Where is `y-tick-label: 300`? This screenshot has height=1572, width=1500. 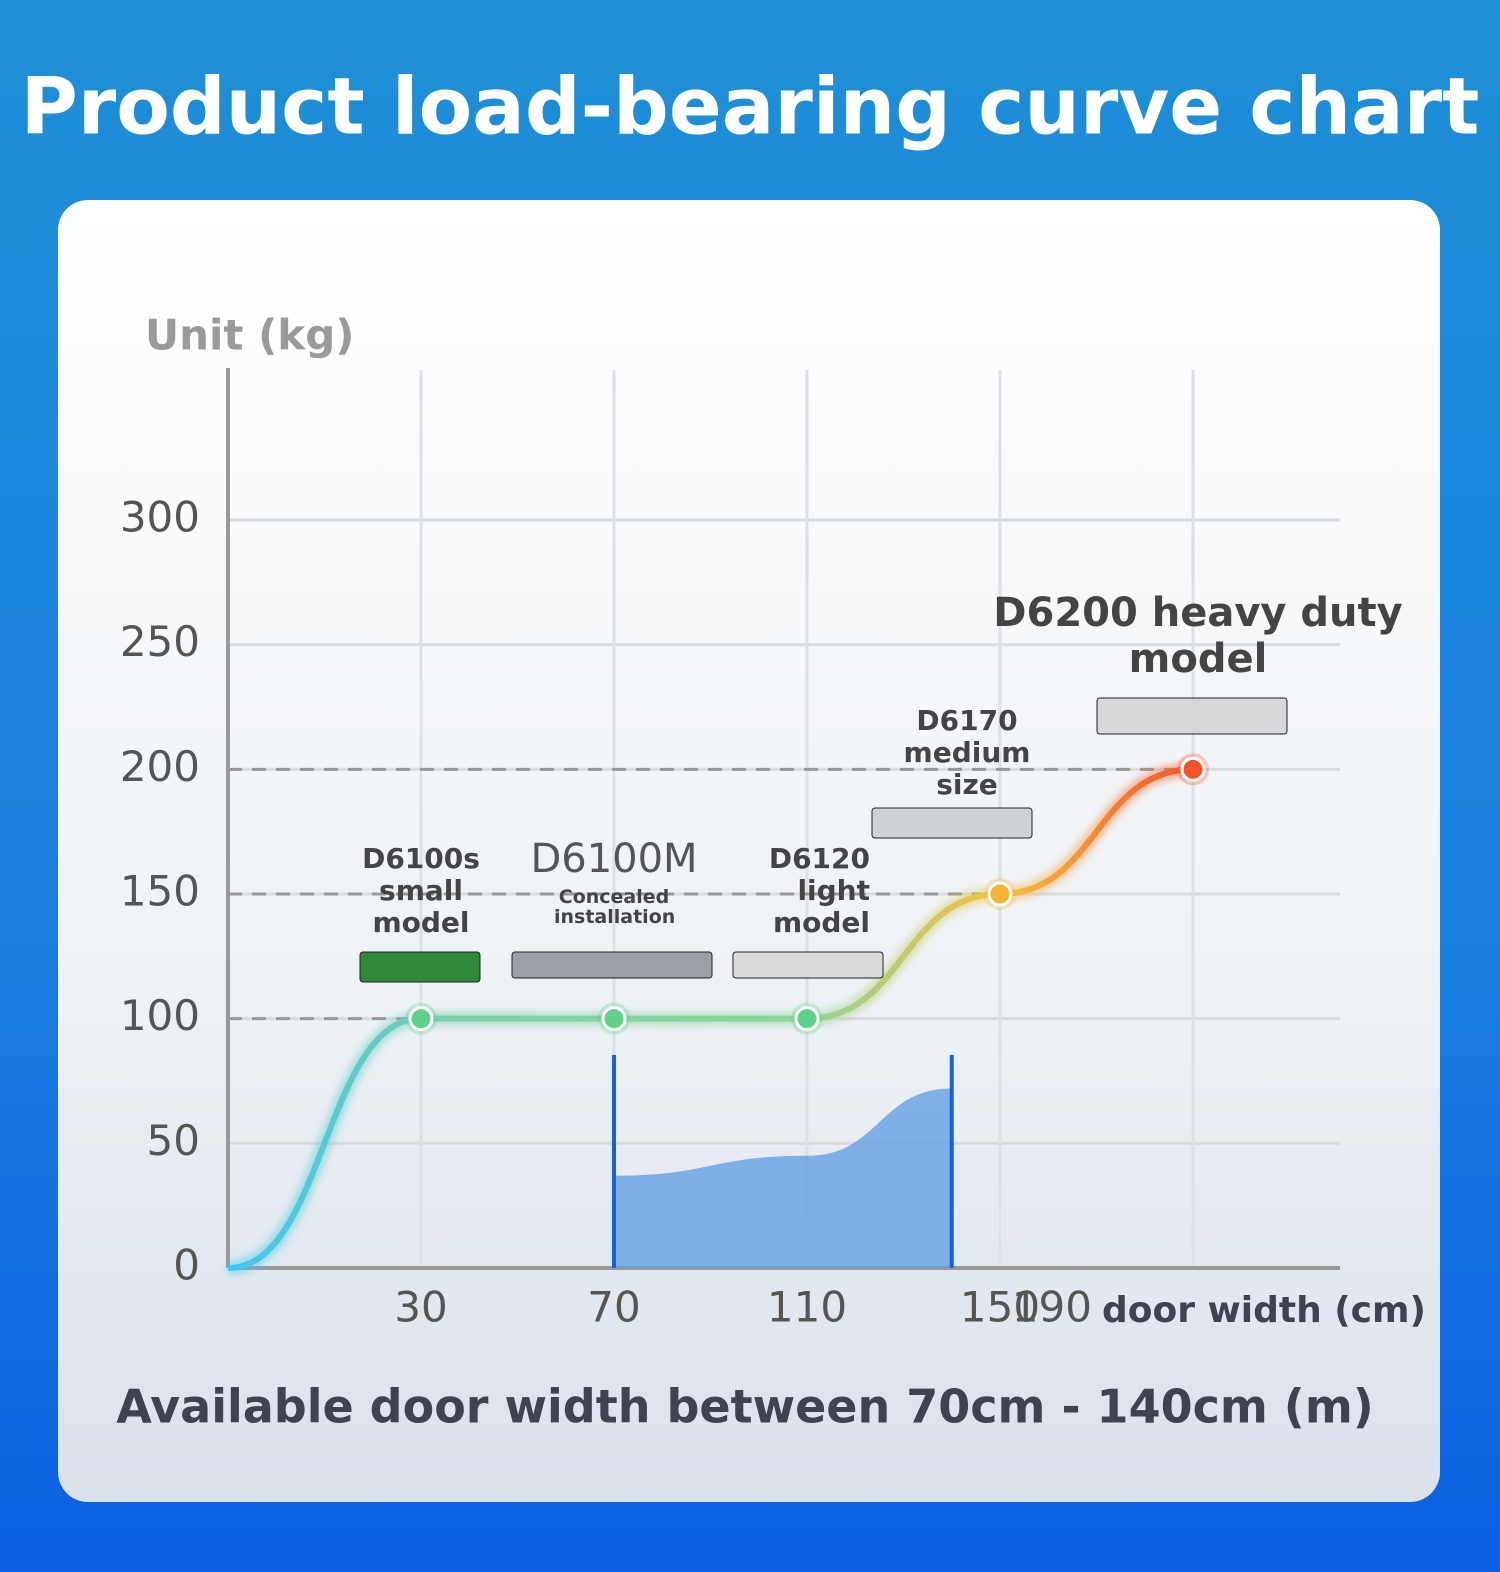 y-tick-label: 300 is located at coordinates (160, 517).